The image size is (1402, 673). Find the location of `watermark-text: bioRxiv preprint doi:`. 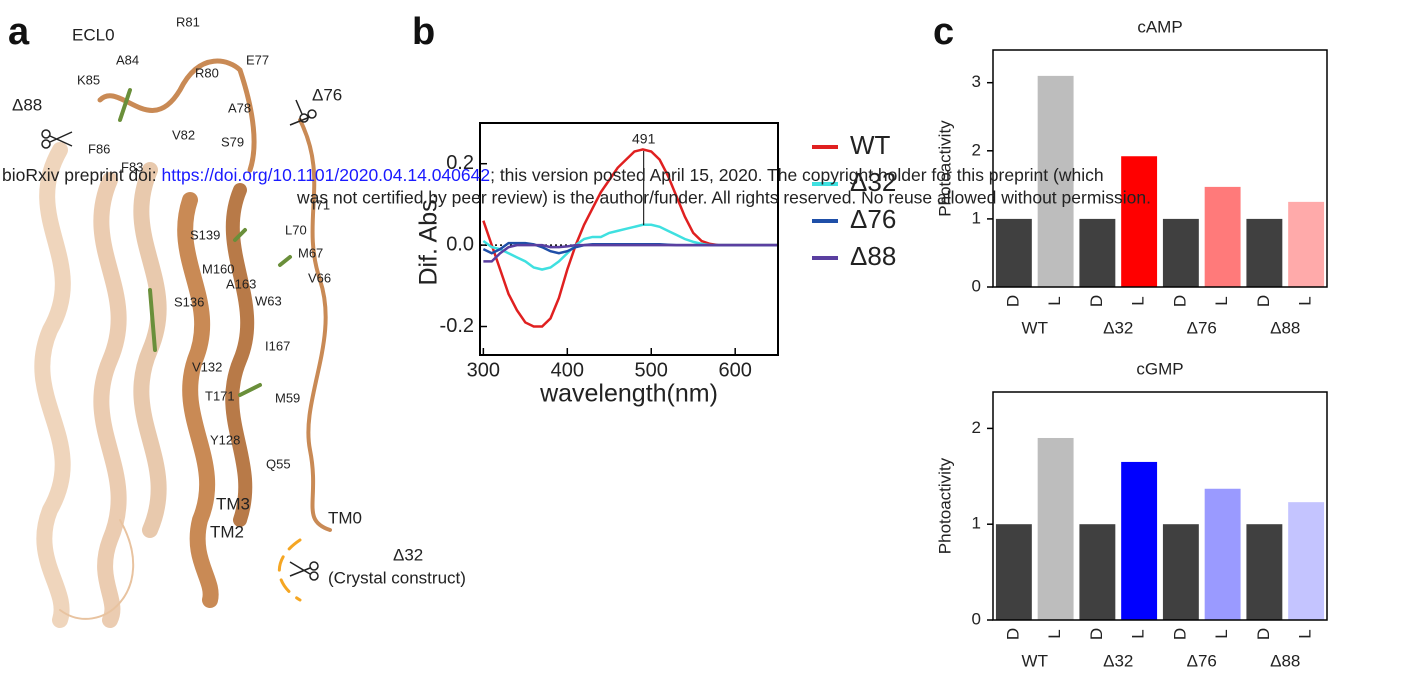

watermark-text: bioRxiv preprint doi: is located at coordinates (82, 175).